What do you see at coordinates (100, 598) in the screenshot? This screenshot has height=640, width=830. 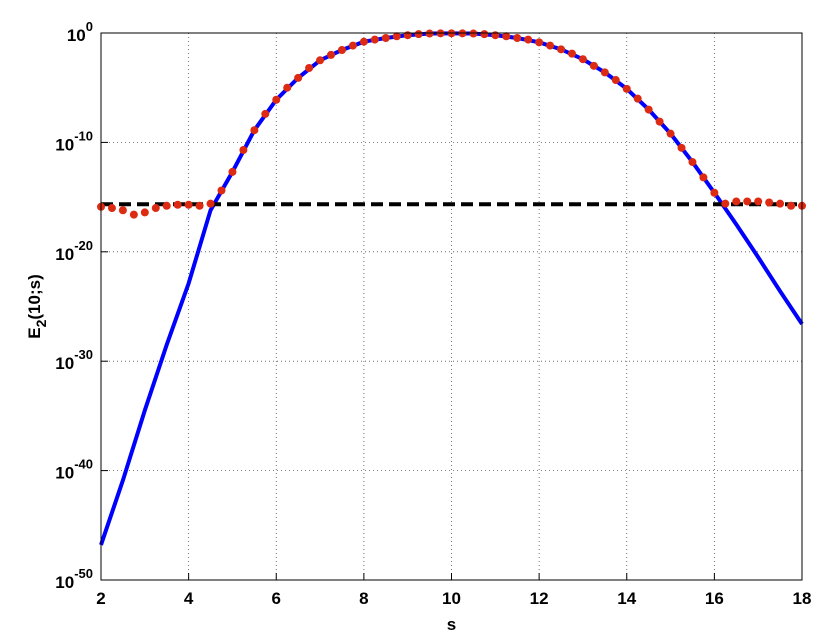 I see `x-tick-label: 2` at bounding box center [100, 598].